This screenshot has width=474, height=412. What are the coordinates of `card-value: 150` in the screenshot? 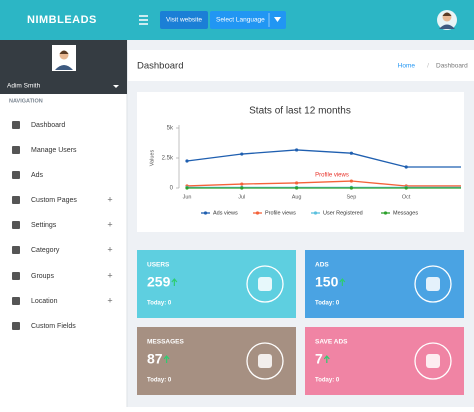 It's located at (327, 282).